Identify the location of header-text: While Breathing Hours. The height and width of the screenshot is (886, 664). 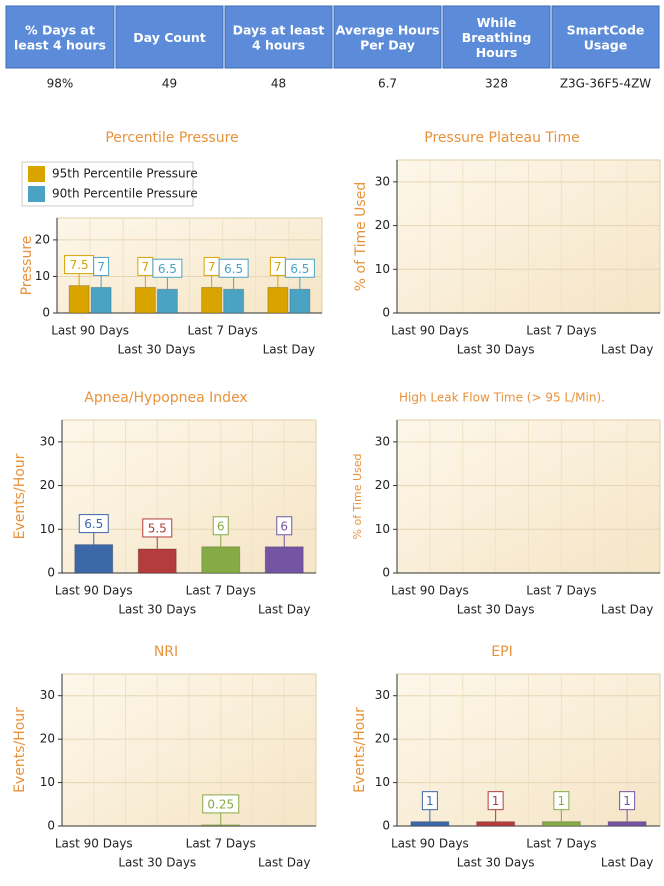
(497, 37).